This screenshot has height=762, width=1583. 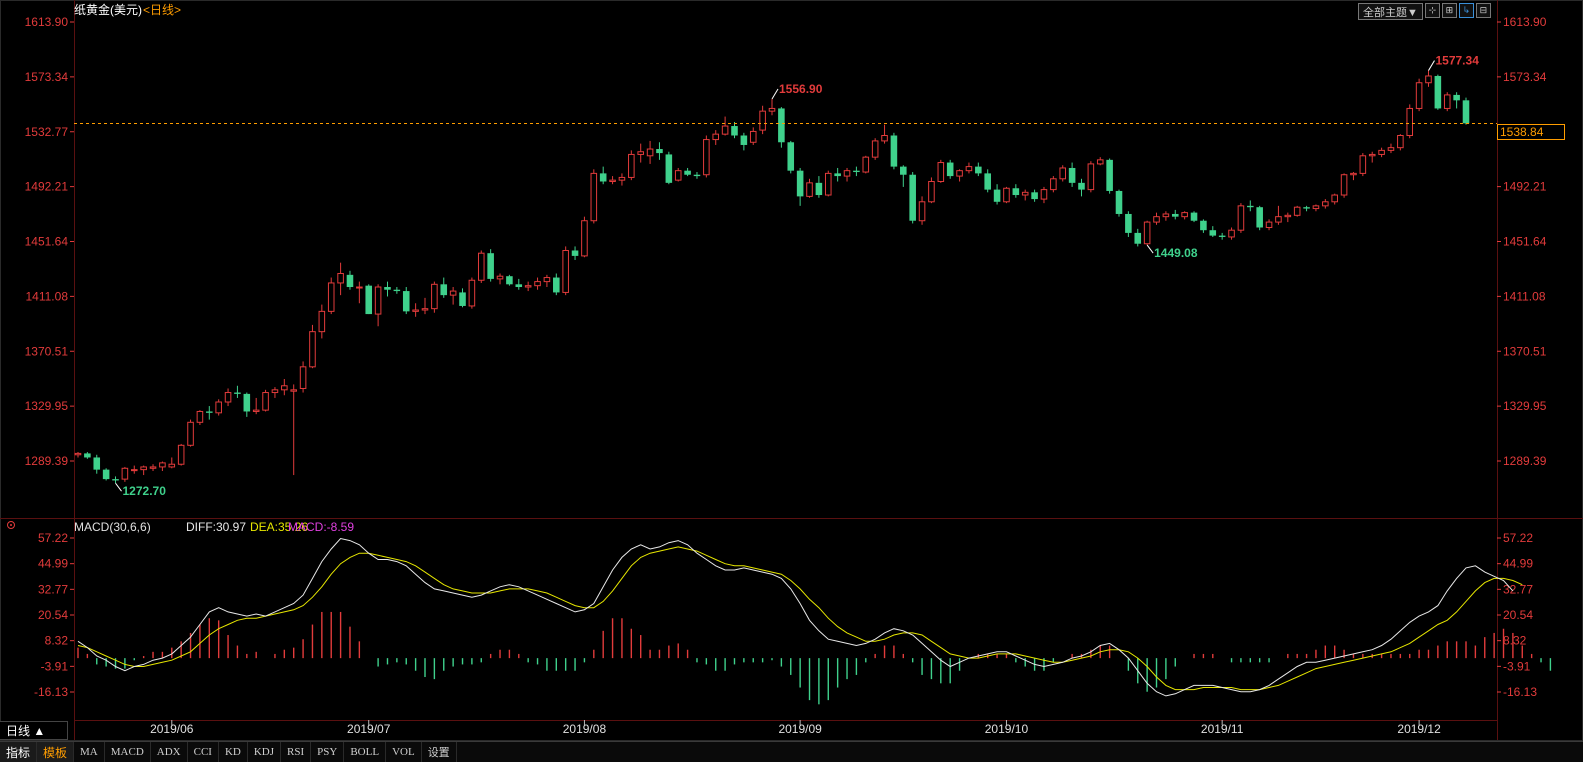 What do you see at coordinates (169, 752) in the screenshot?
I see `tab-adx: ADX` at bounding box center [169, 752].